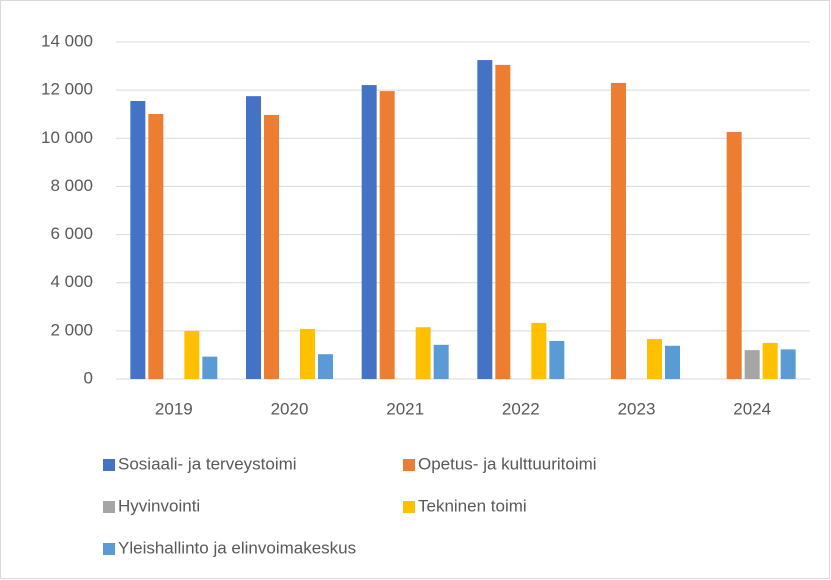 This screenshot has width=831, height=580. What do you see at coordinates (237, 547) in the screenshot?
I see `legend-label: Yleishallinto ja elinvoimakeskus` at bounding box center [237, 547].